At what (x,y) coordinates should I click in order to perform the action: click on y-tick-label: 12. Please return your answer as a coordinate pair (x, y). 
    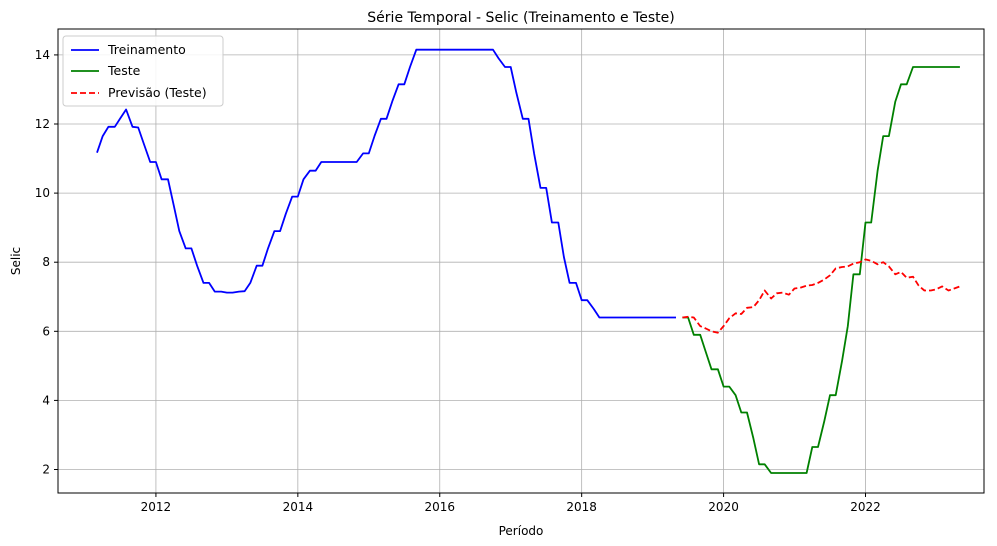
    Looking at the image, I should click on (42, 124).